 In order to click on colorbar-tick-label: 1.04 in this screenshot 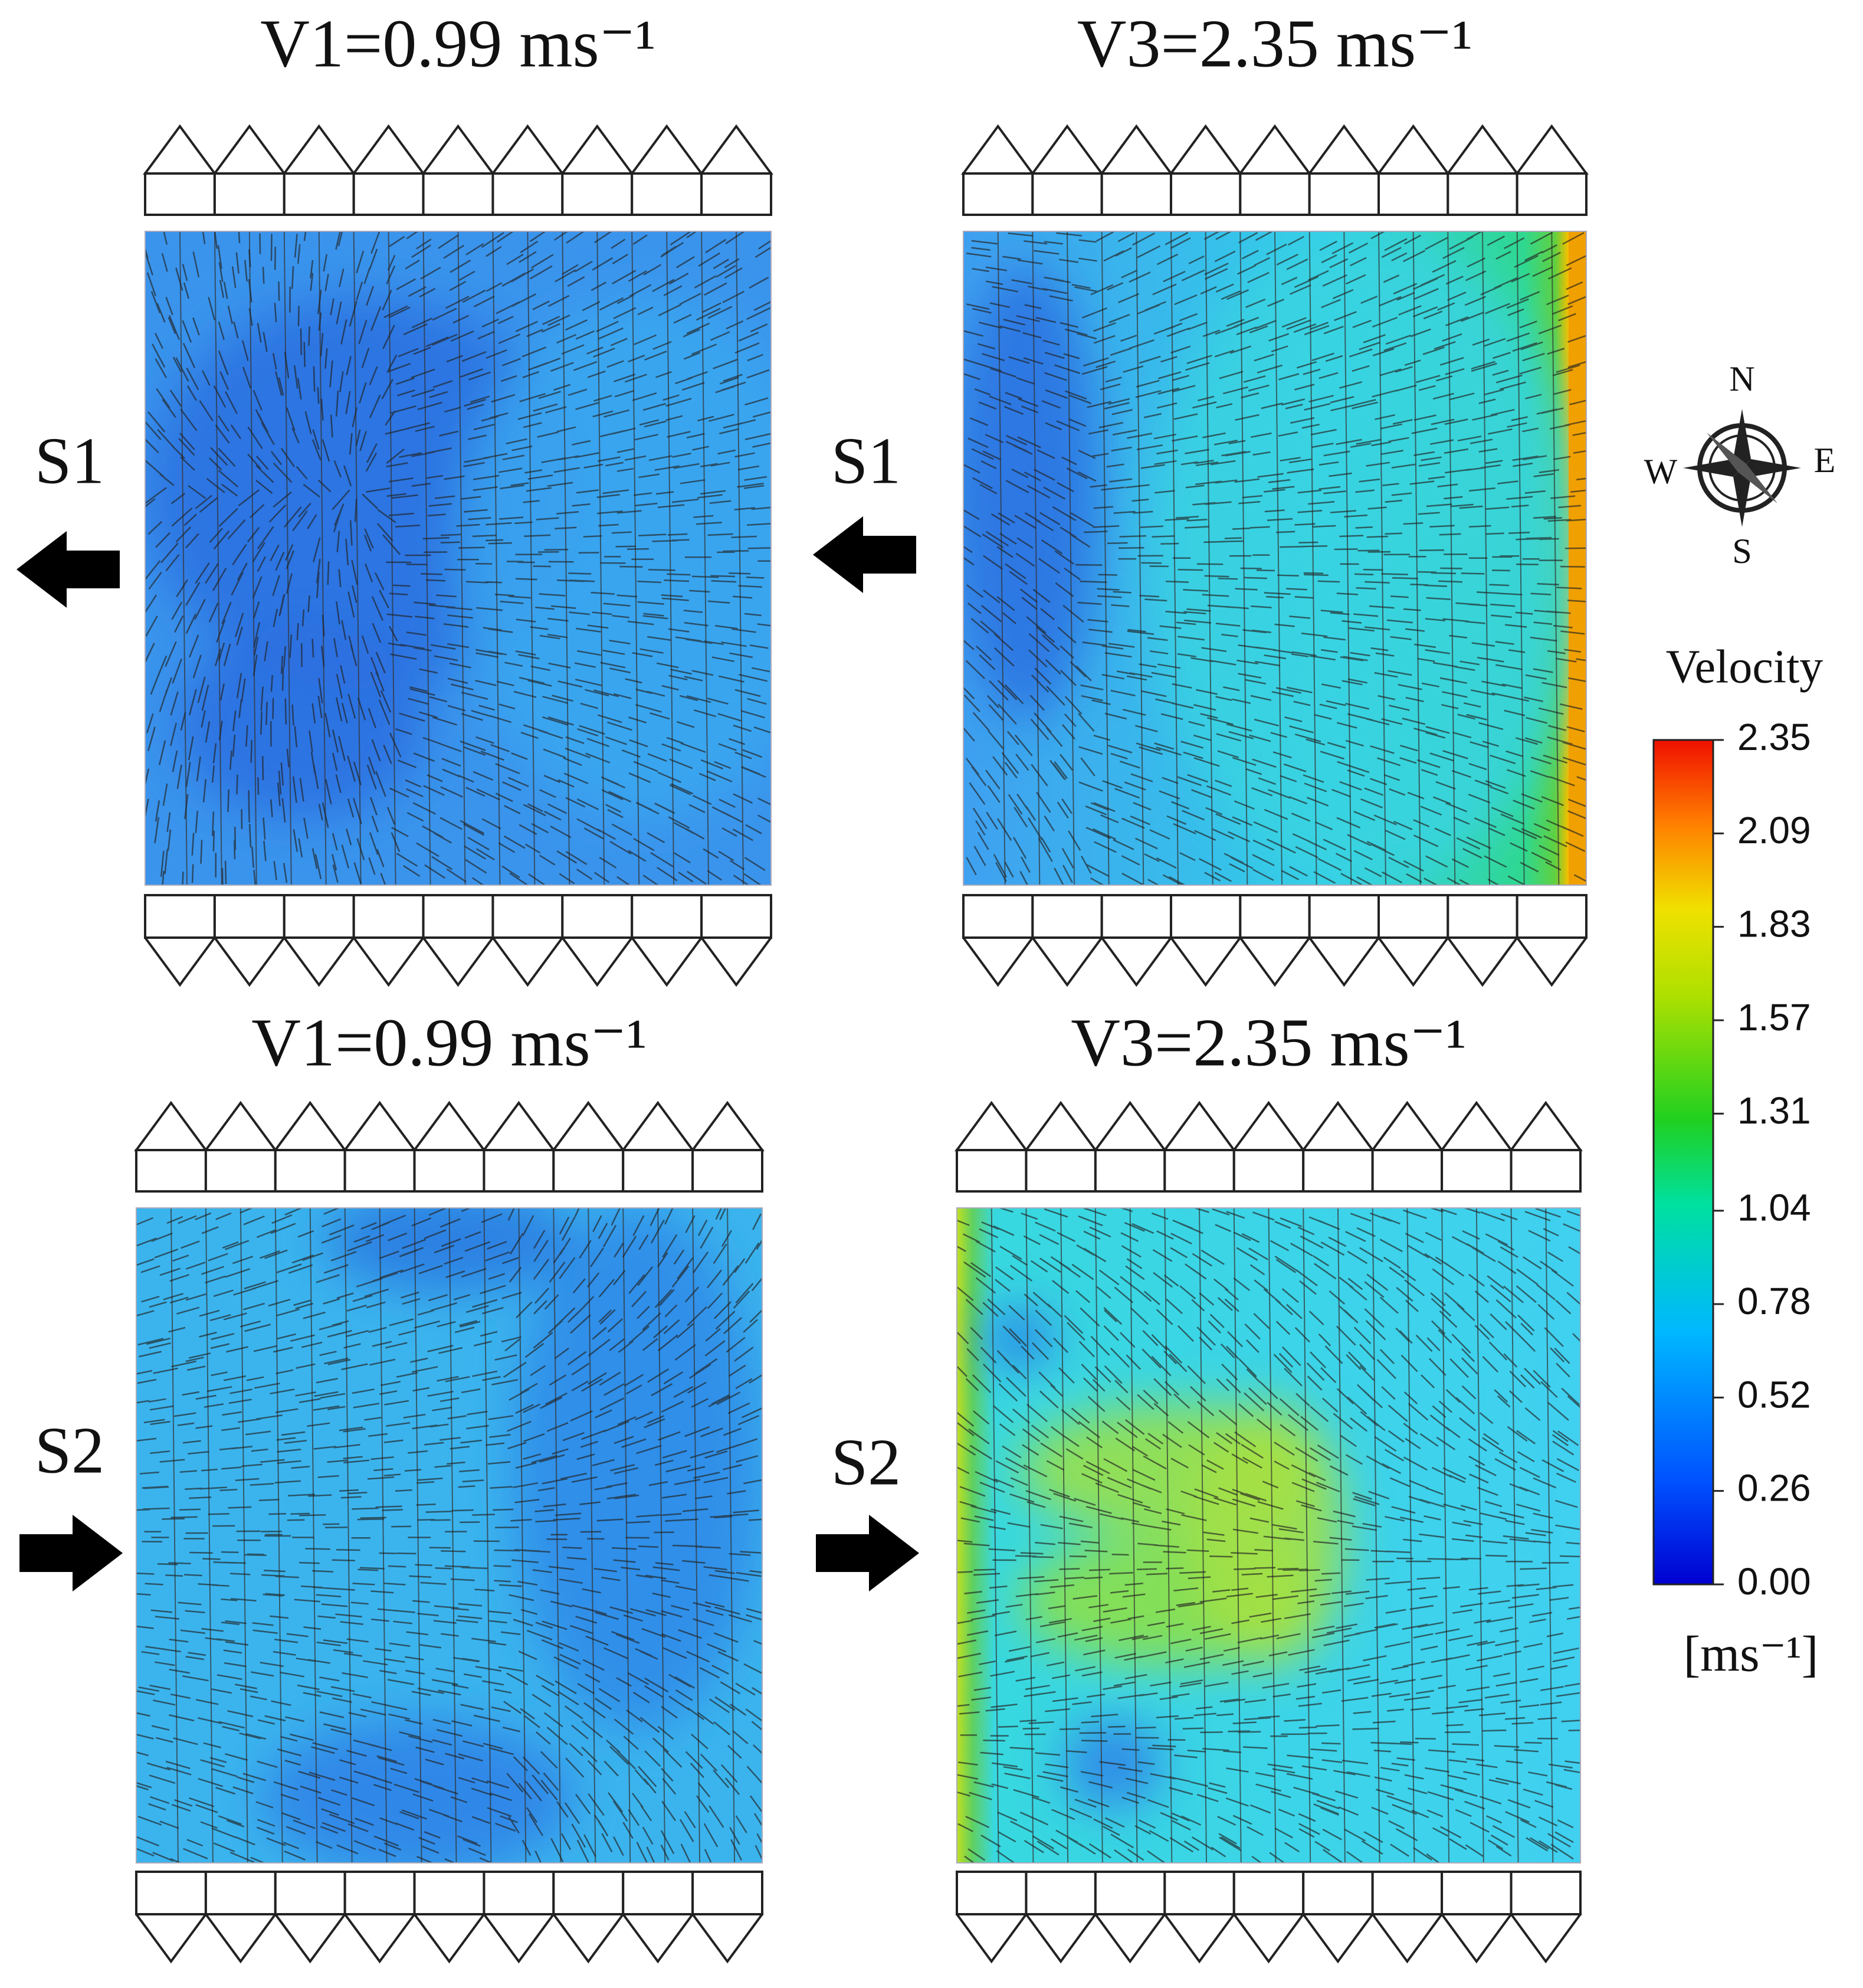, I will do `click(1774, 1208)`.